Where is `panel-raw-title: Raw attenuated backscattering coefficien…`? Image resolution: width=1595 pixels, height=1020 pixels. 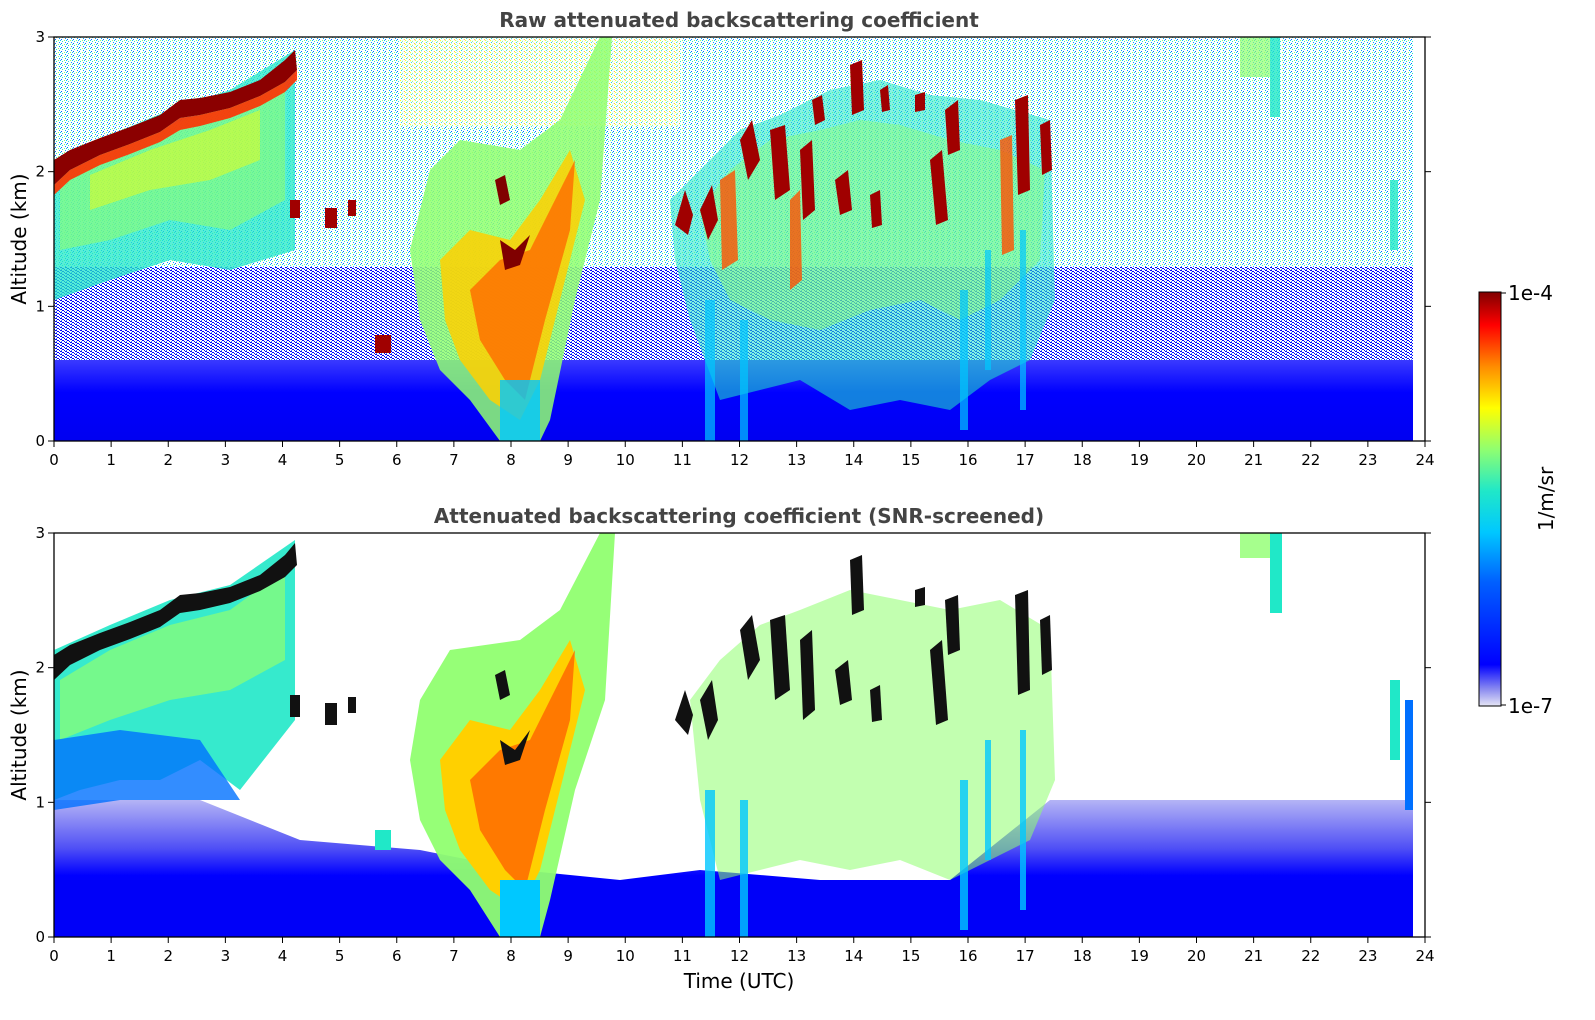 panel-raw-title: Raw attenuated backscattering coefficien… is located at coordinates (739, 20).